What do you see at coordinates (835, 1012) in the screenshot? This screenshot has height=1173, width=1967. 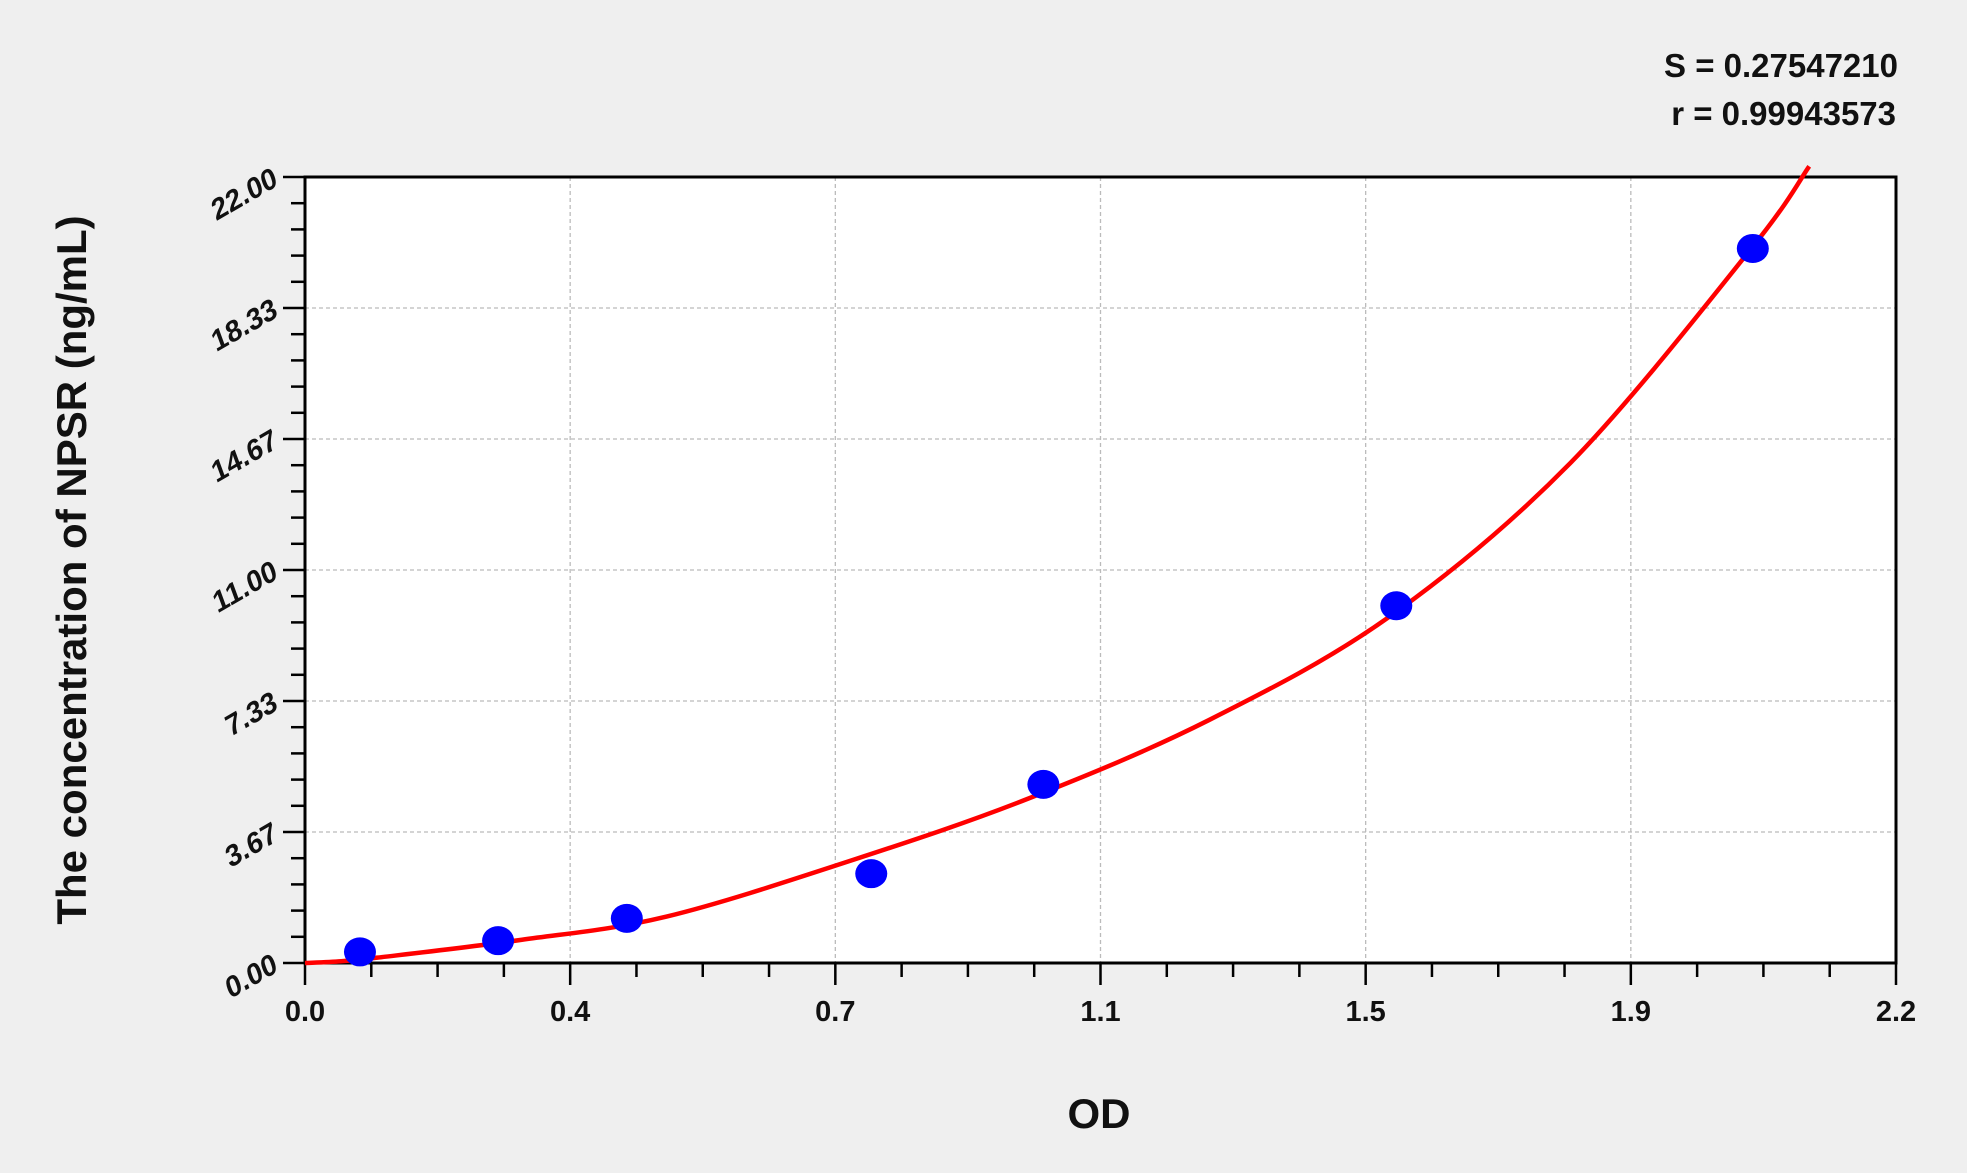 I see `x-tick-label: 0.7` at bounding box center [835, 1012].